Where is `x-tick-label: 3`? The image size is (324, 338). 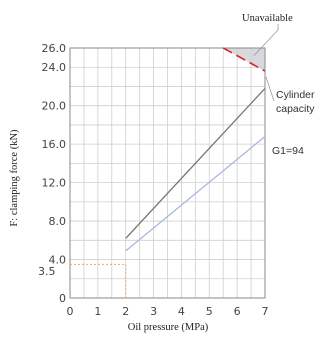
x-tick-label: 3 is located at coordinates (153, 311).